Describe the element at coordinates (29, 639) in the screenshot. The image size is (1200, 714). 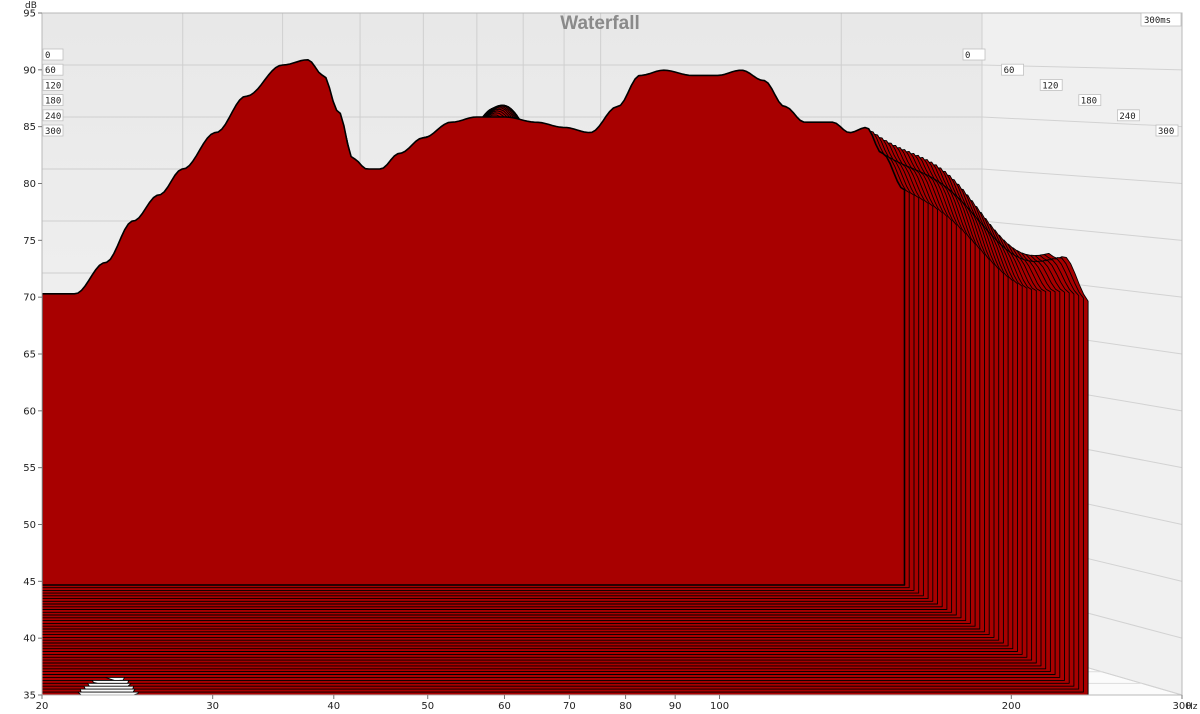
I see `y-tick-label: 40` at that location.